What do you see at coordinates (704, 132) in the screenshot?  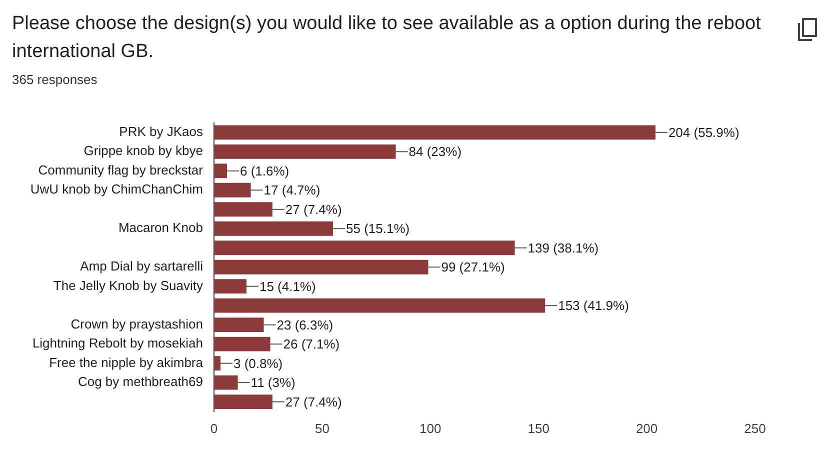 I see `data-label: 204 (55.9%)` at bounding box center [704, 132].